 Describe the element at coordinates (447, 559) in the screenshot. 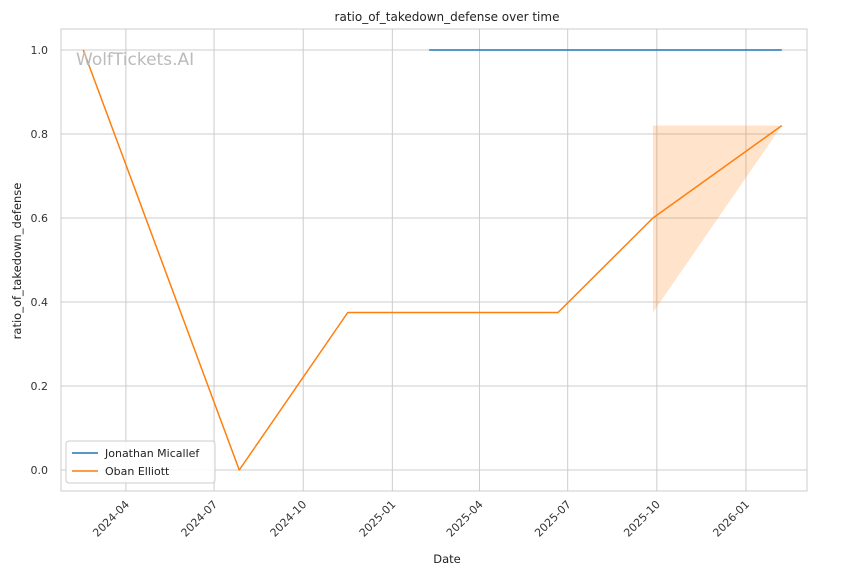

I see `x-axis-title: Date` at that location.